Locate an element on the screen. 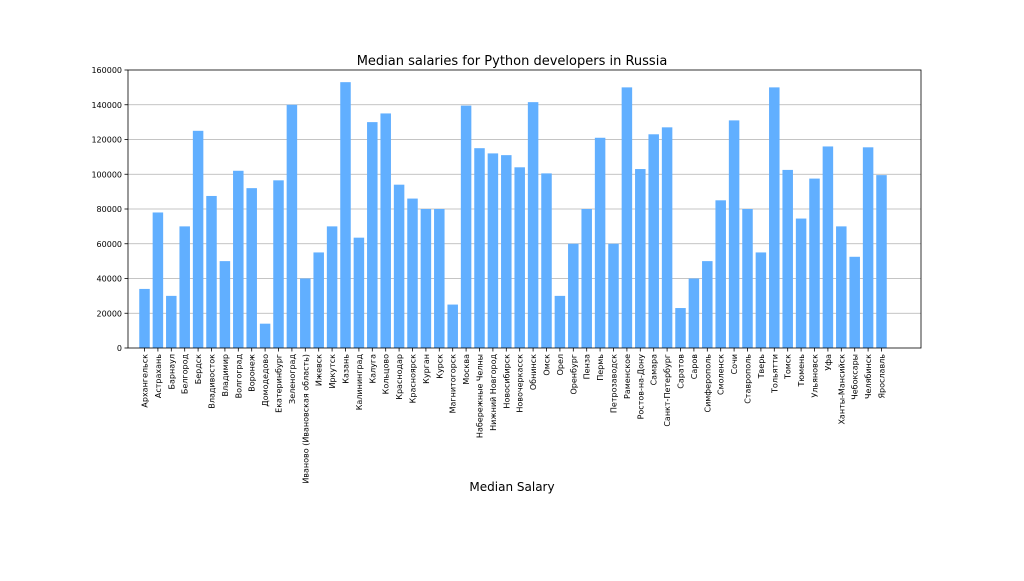 Image resolution: width=1024 pixels, height=581 pixels. x-tick-label: Калининград is located at coordinates (359, 382).